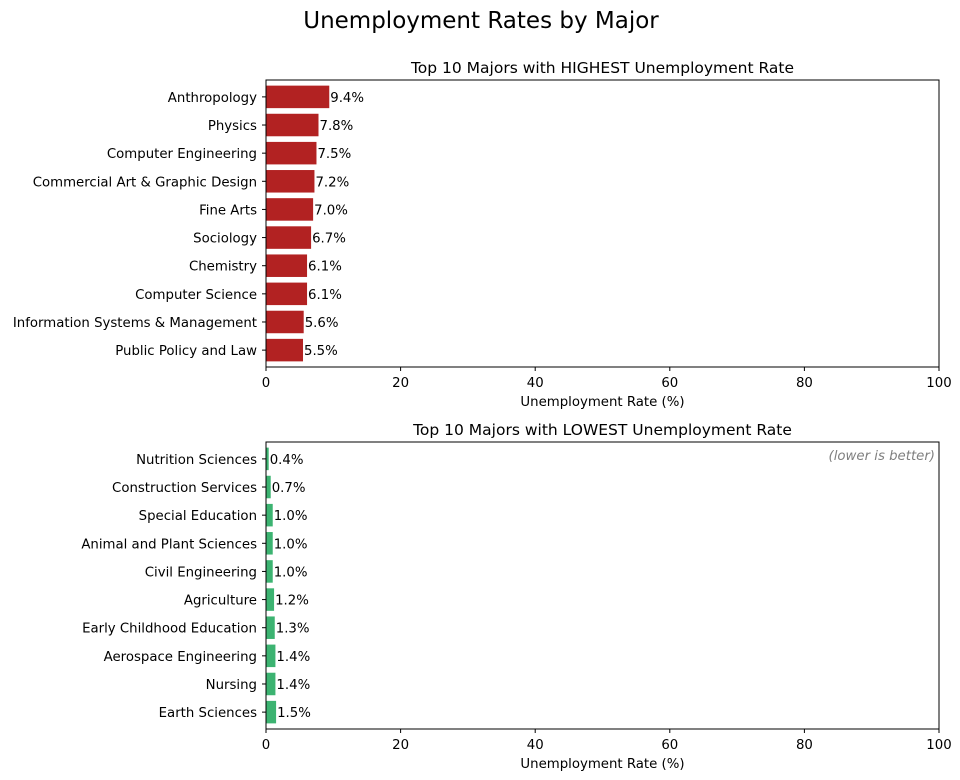  Describe the element at coordinates (334, 154) in the screenshot. I see `value-label: 7.5%` at that location.